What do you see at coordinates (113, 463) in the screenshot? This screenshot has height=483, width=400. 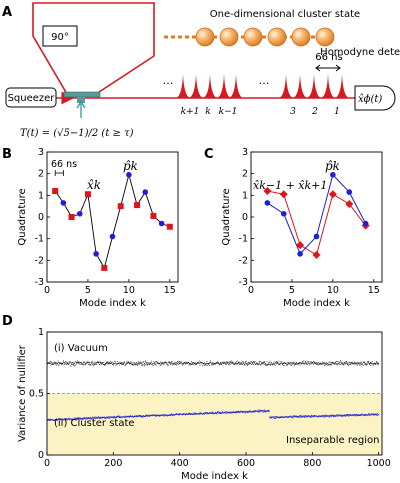 I see `x-tick-label: 200` at bounding box center [113, 463].